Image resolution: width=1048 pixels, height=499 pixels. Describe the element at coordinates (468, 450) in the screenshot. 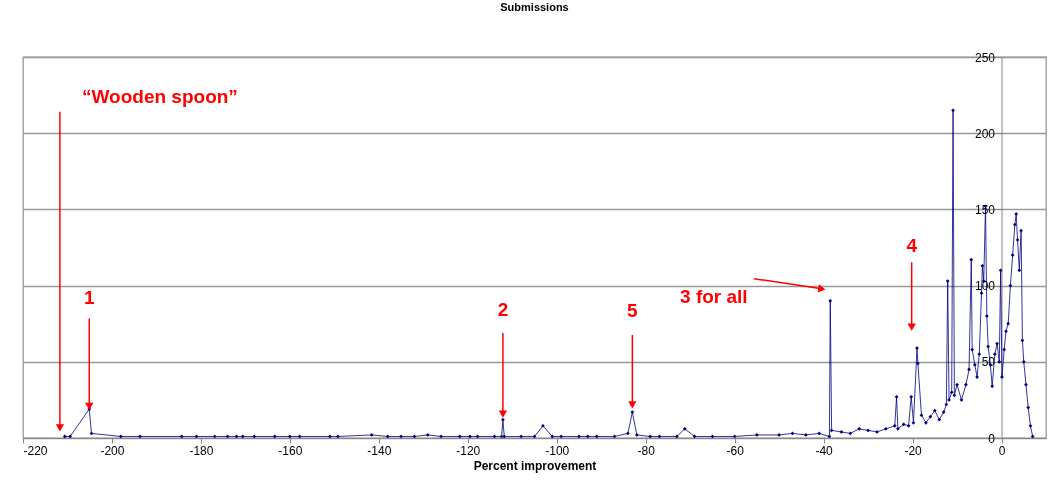

I see `x-tick-label: -120` at that location.